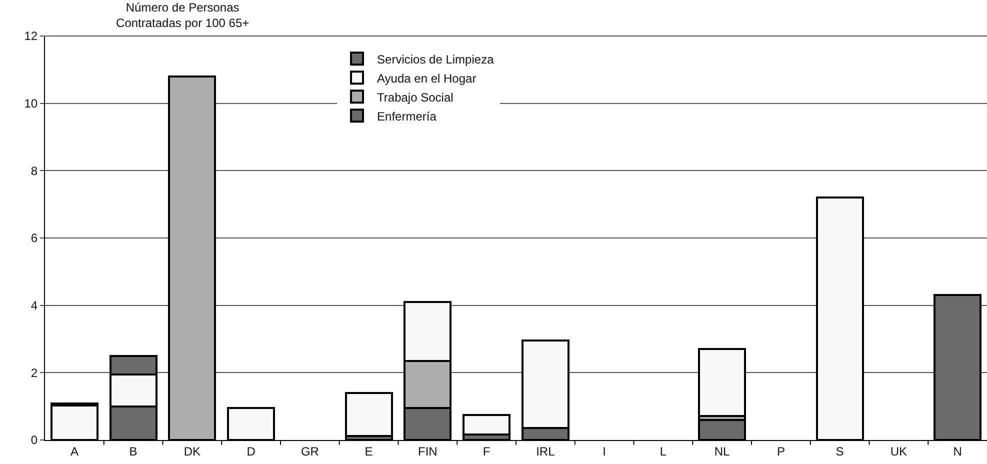 Image resolution: width=987 pixels, height=464 pixels. I want to click on y-tick-label: 12, so click(31, 36).